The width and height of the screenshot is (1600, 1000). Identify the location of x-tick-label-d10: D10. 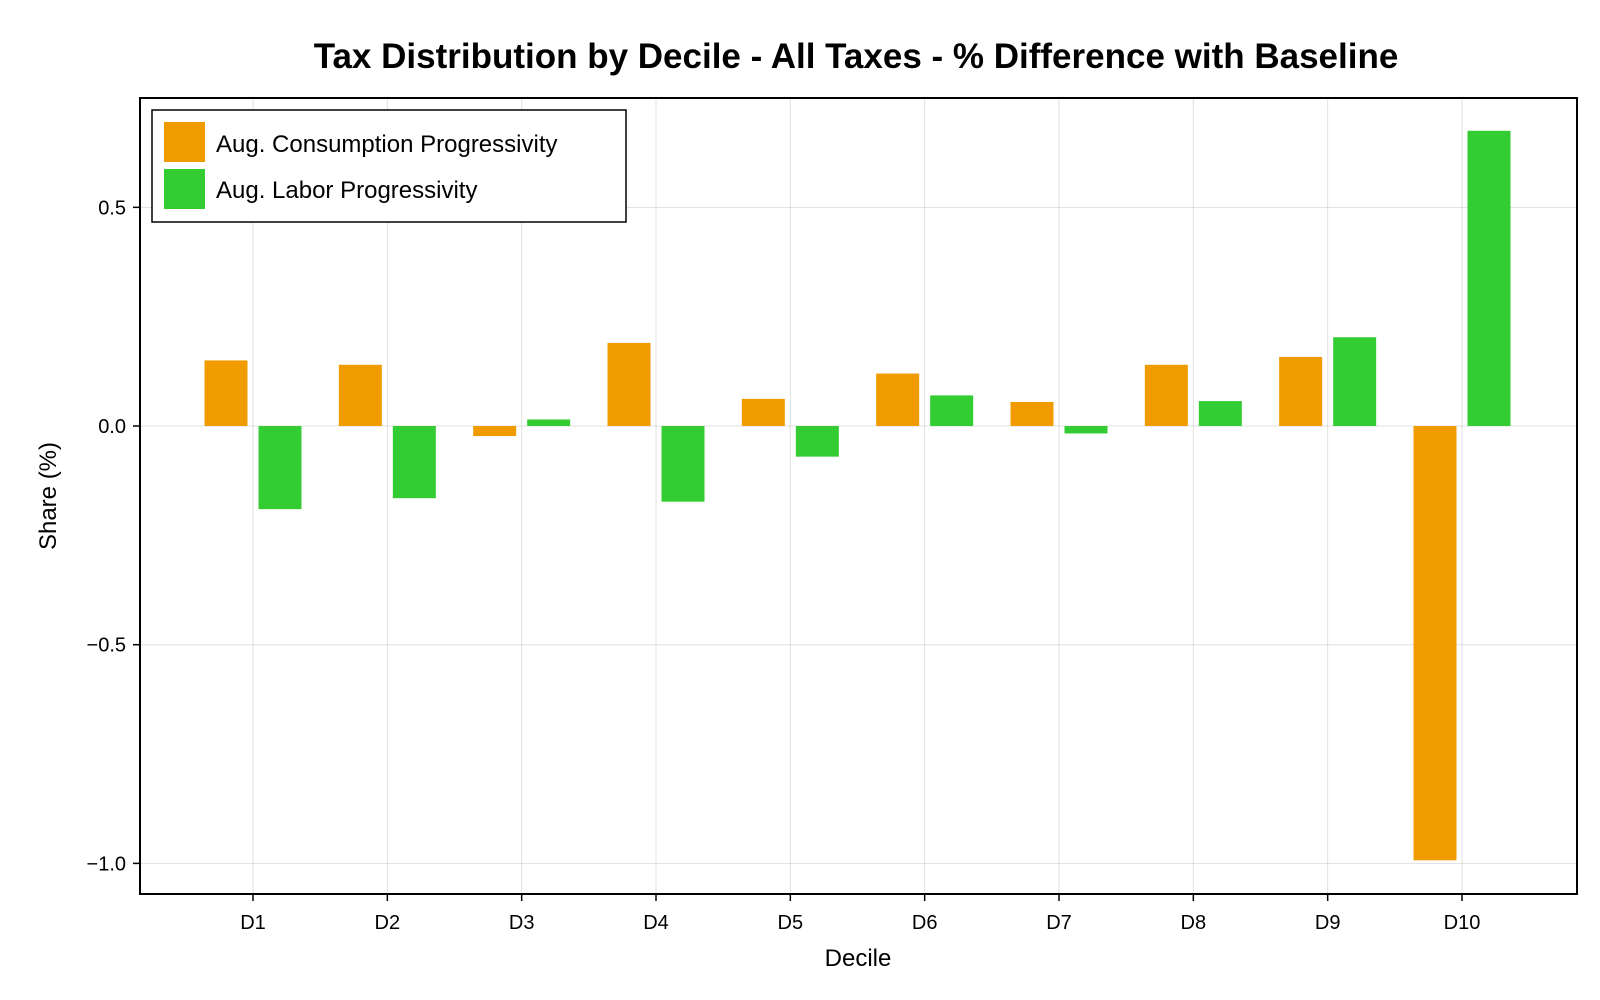
(1462, 923).